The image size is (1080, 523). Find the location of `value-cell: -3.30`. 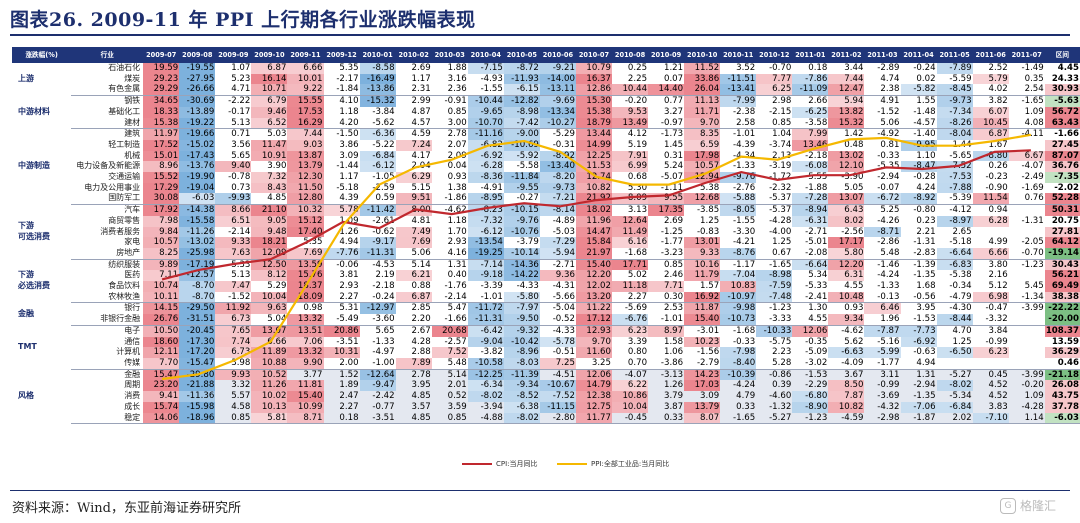

value-cell: -3.30 is located at coordinates (744, 231).